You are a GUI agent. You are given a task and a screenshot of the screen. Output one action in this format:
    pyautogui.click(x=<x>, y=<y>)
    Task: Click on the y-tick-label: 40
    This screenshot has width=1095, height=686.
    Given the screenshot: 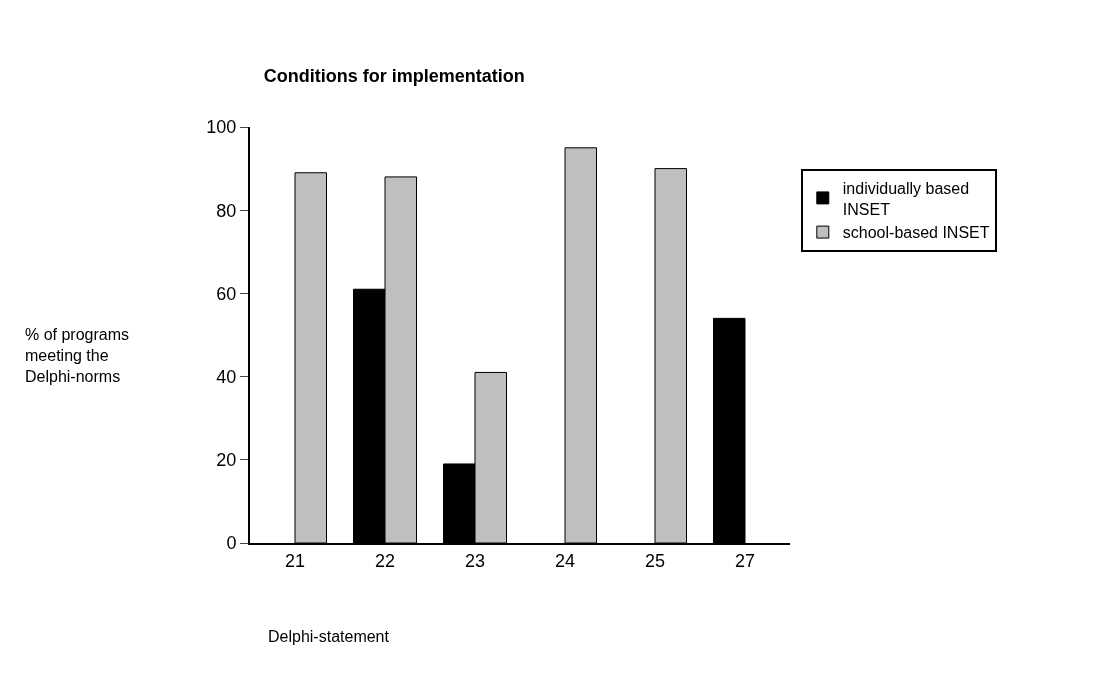 What is the action you would take?
    pyautogui.click(x=226, y=376)
    